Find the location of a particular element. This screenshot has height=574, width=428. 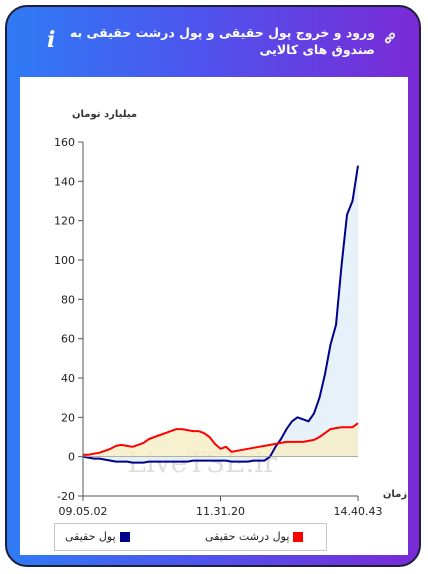

y-tick-label: 40 is located at coordinates (68, 378).